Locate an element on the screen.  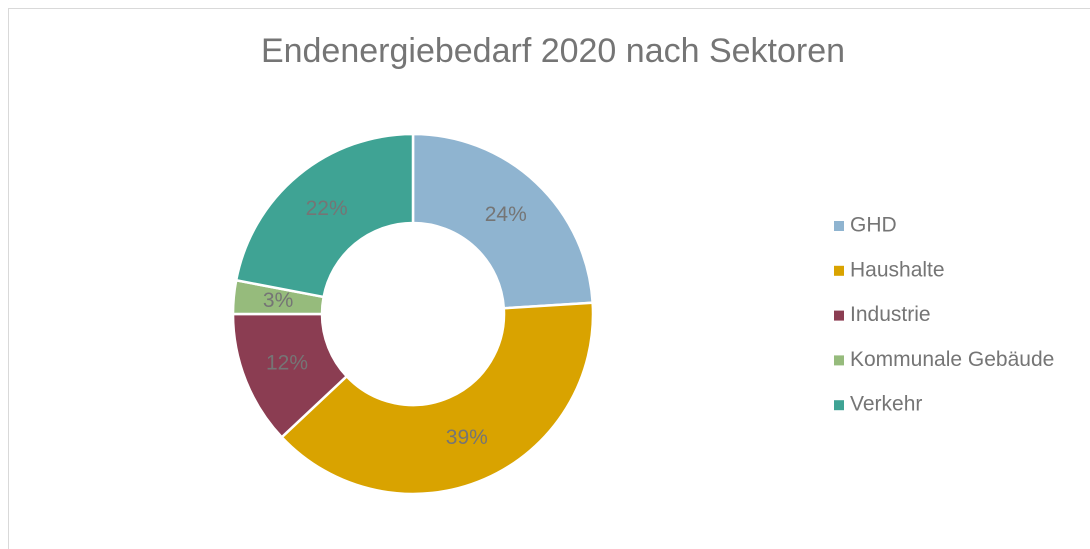
data-label: 12% is located at coordinates (287, 362).